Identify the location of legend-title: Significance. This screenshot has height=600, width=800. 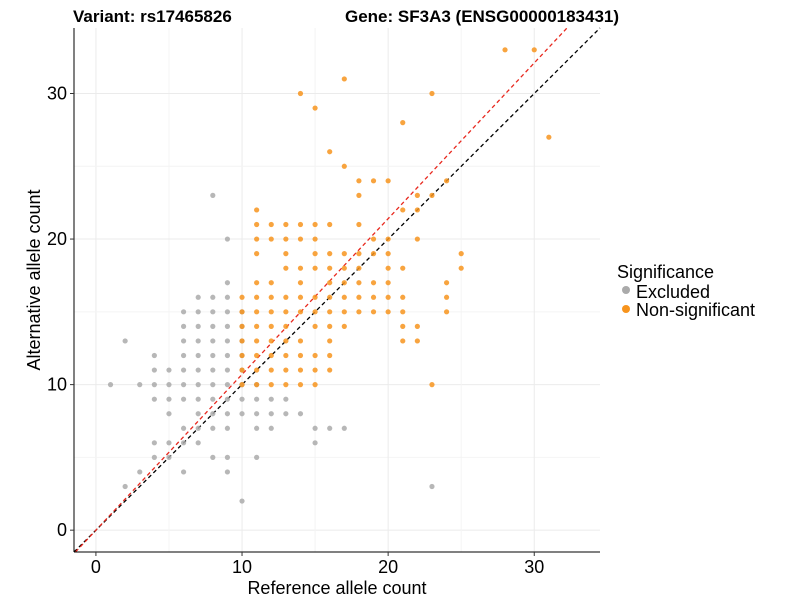
(665, 272).